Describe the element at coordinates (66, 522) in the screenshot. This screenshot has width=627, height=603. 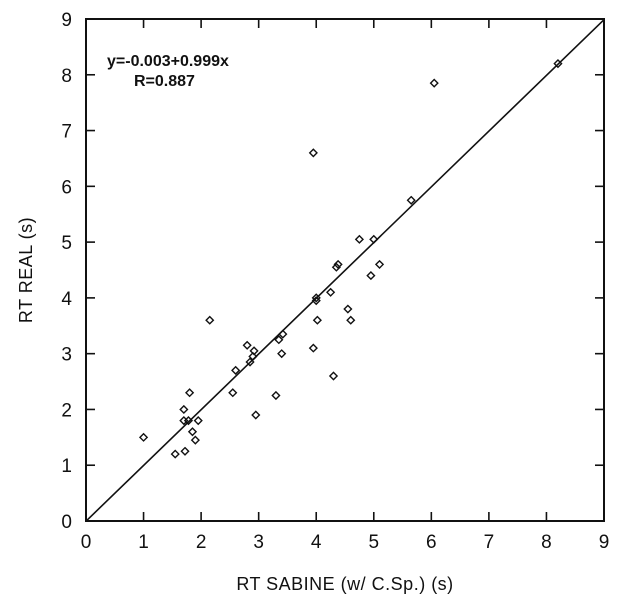
I see `y-tick-label: 0` at that location.